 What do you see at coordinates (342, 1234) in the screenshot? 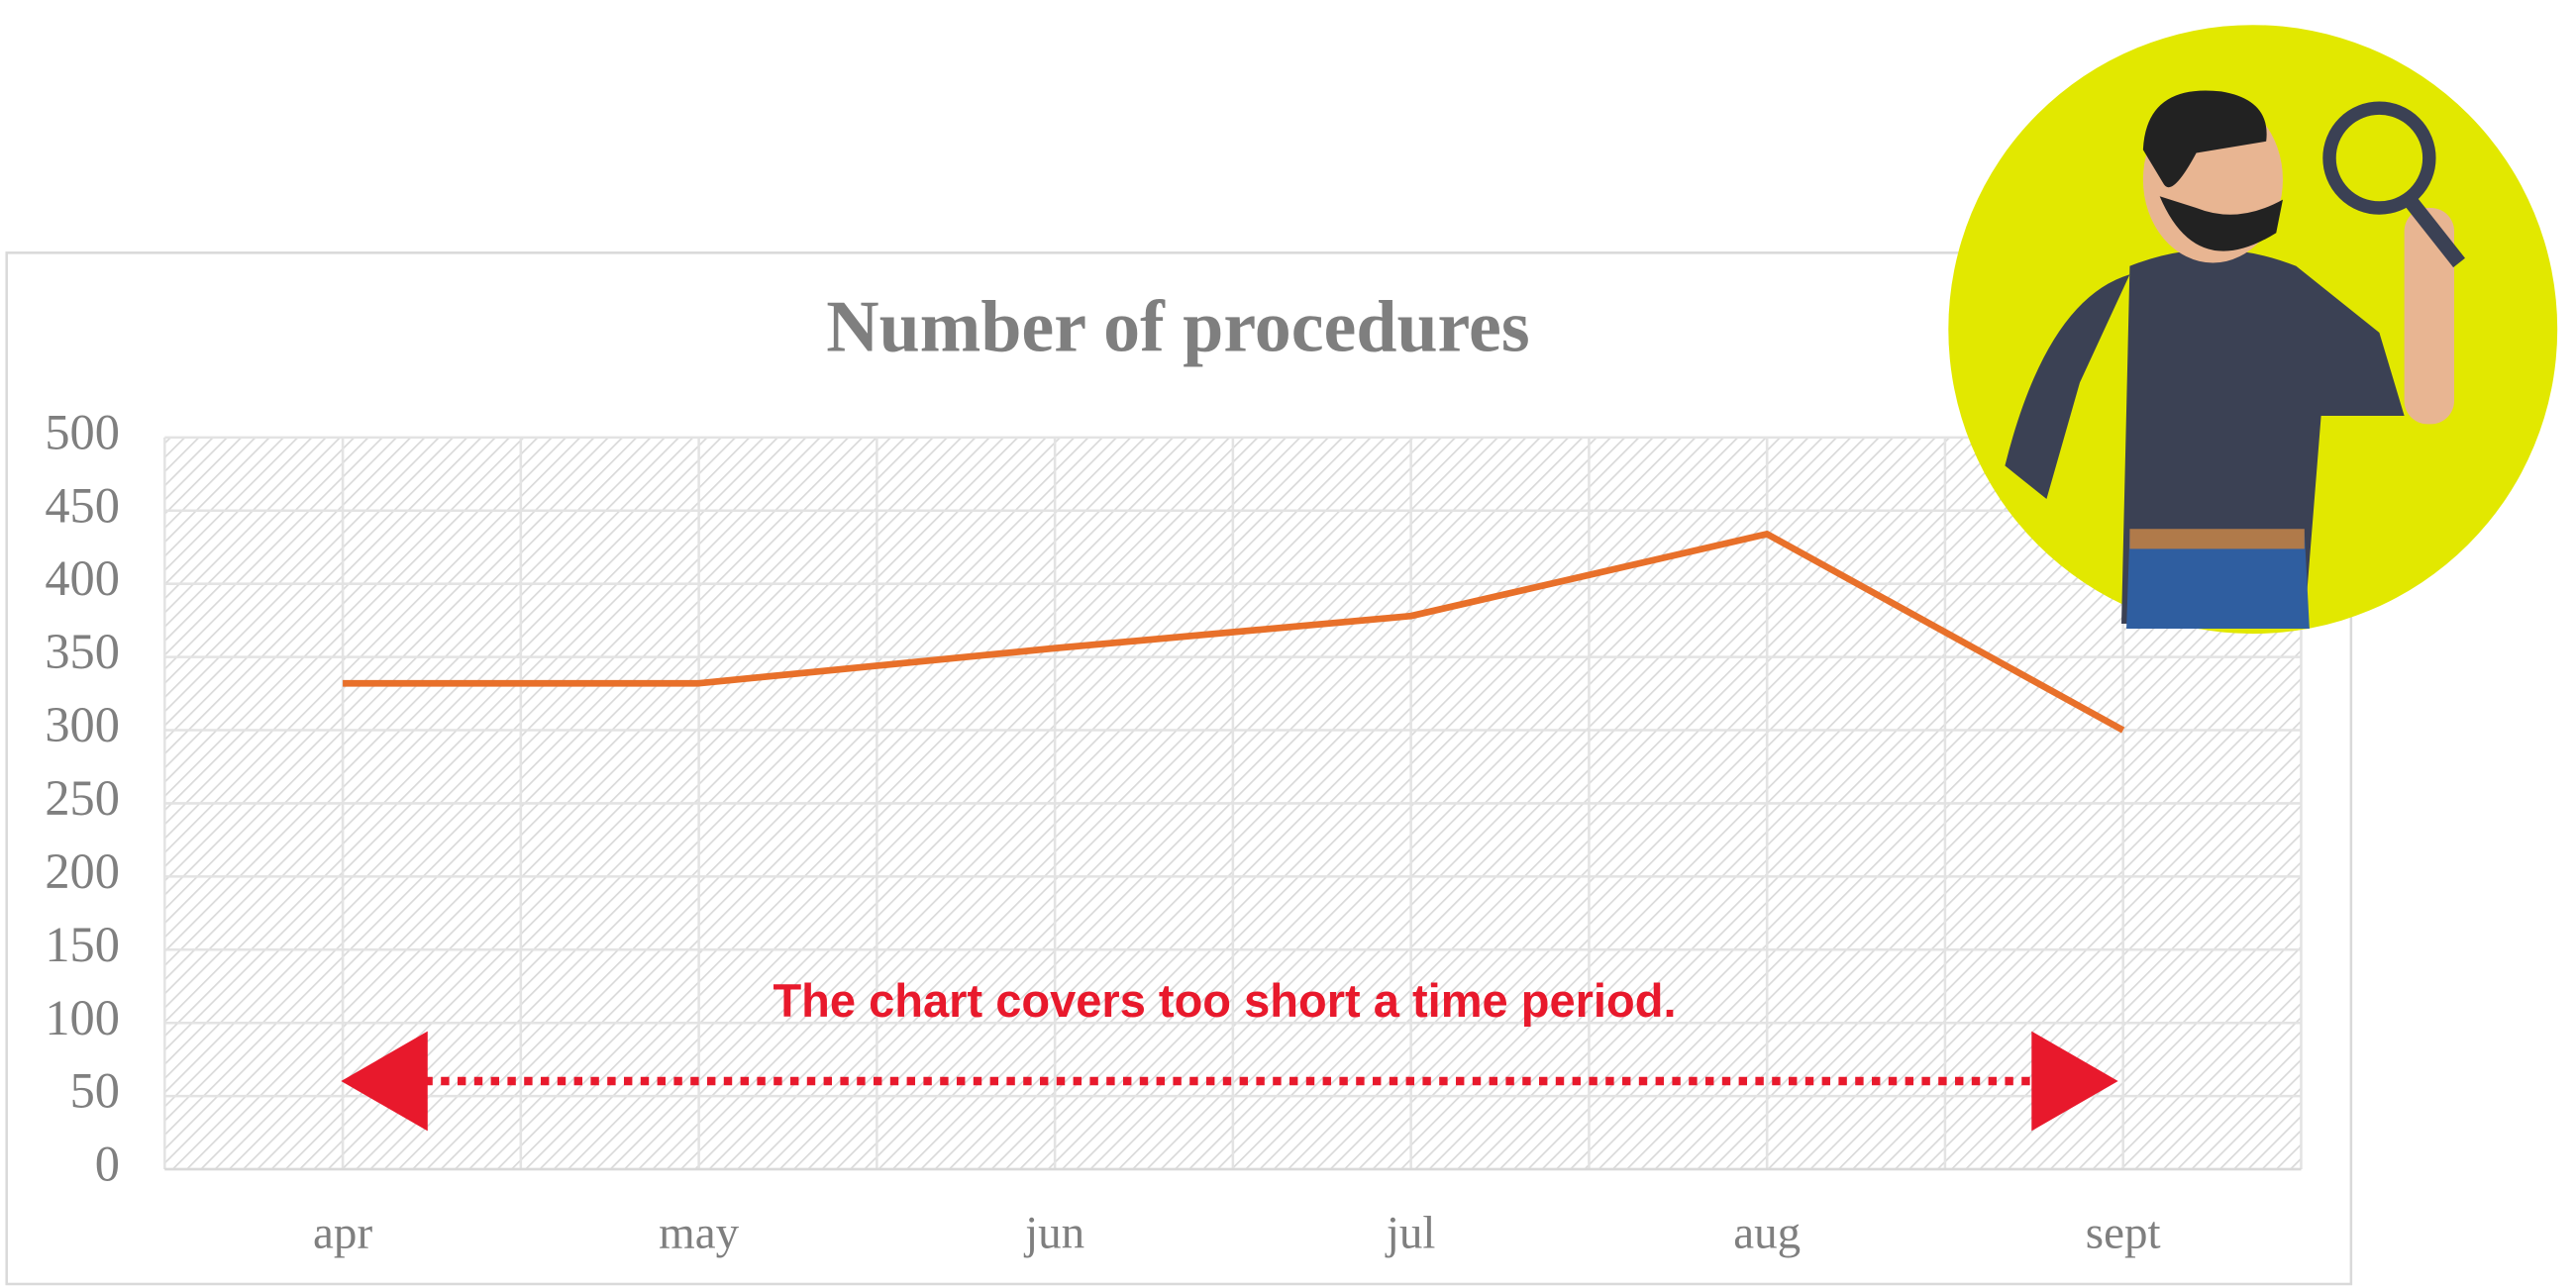
I see `x-tick-label: apr` at bounding box center [342, 1234].